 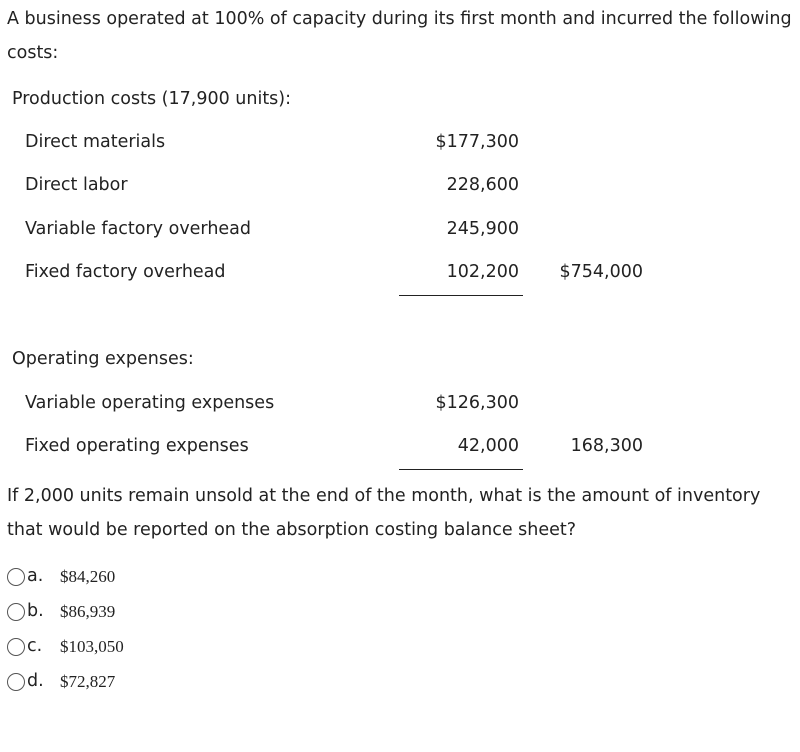 I want to click on cell: Direct materials, so click(x=95, y=142).